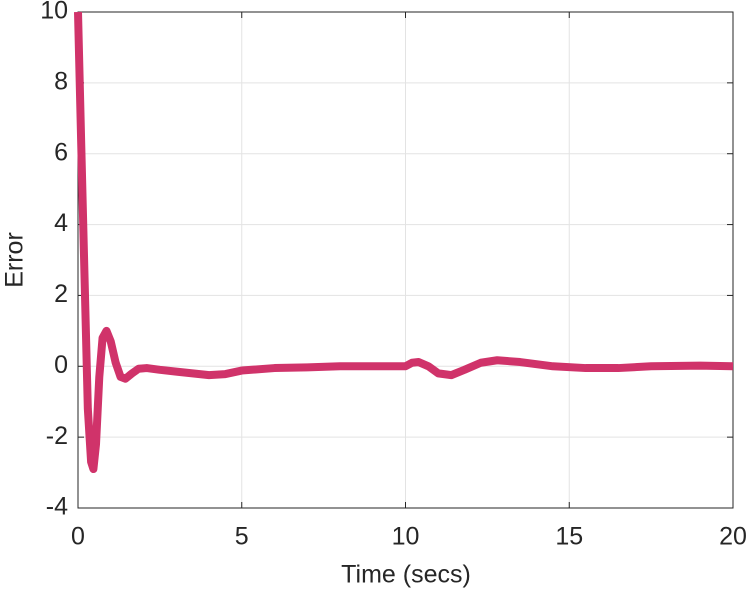  I want to click on y-tick-label: 2, so click(61, 294).